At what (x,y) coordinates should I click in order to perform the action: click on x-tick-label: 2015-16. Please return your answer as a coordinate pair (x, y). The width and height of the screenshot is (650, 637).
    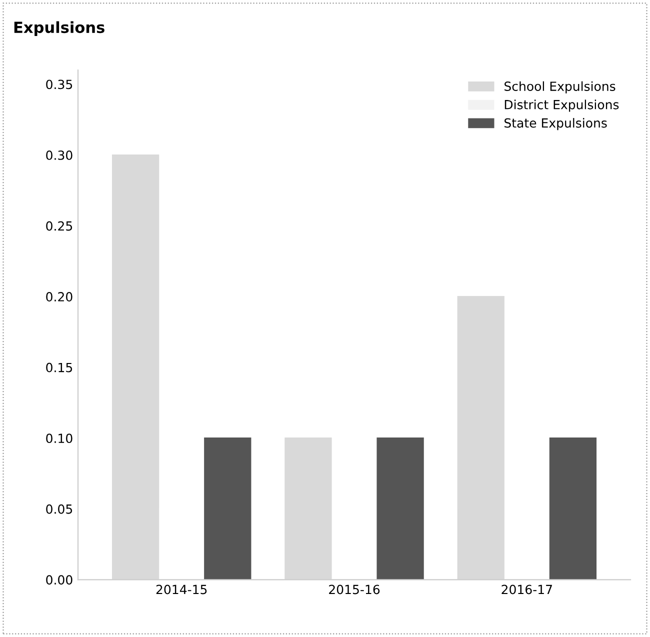
    Looking at the image, I should click on (354, 589).